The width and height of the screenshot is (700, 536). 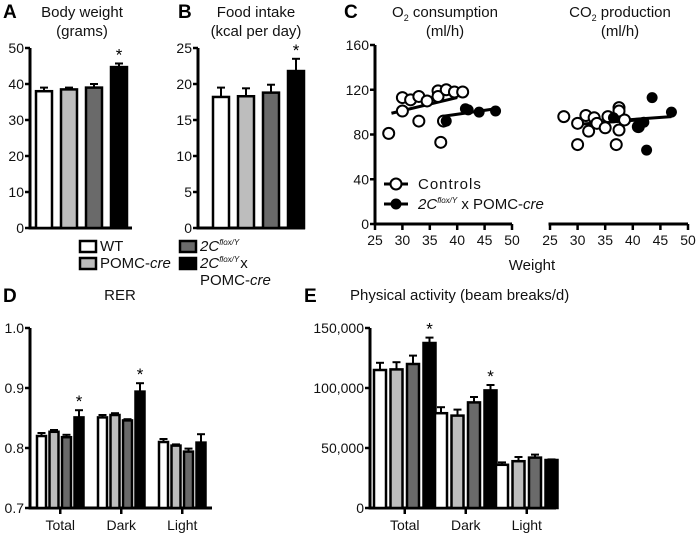 I want to click on legend-label-line2: POMC-cre, so click(x=235, y=280).